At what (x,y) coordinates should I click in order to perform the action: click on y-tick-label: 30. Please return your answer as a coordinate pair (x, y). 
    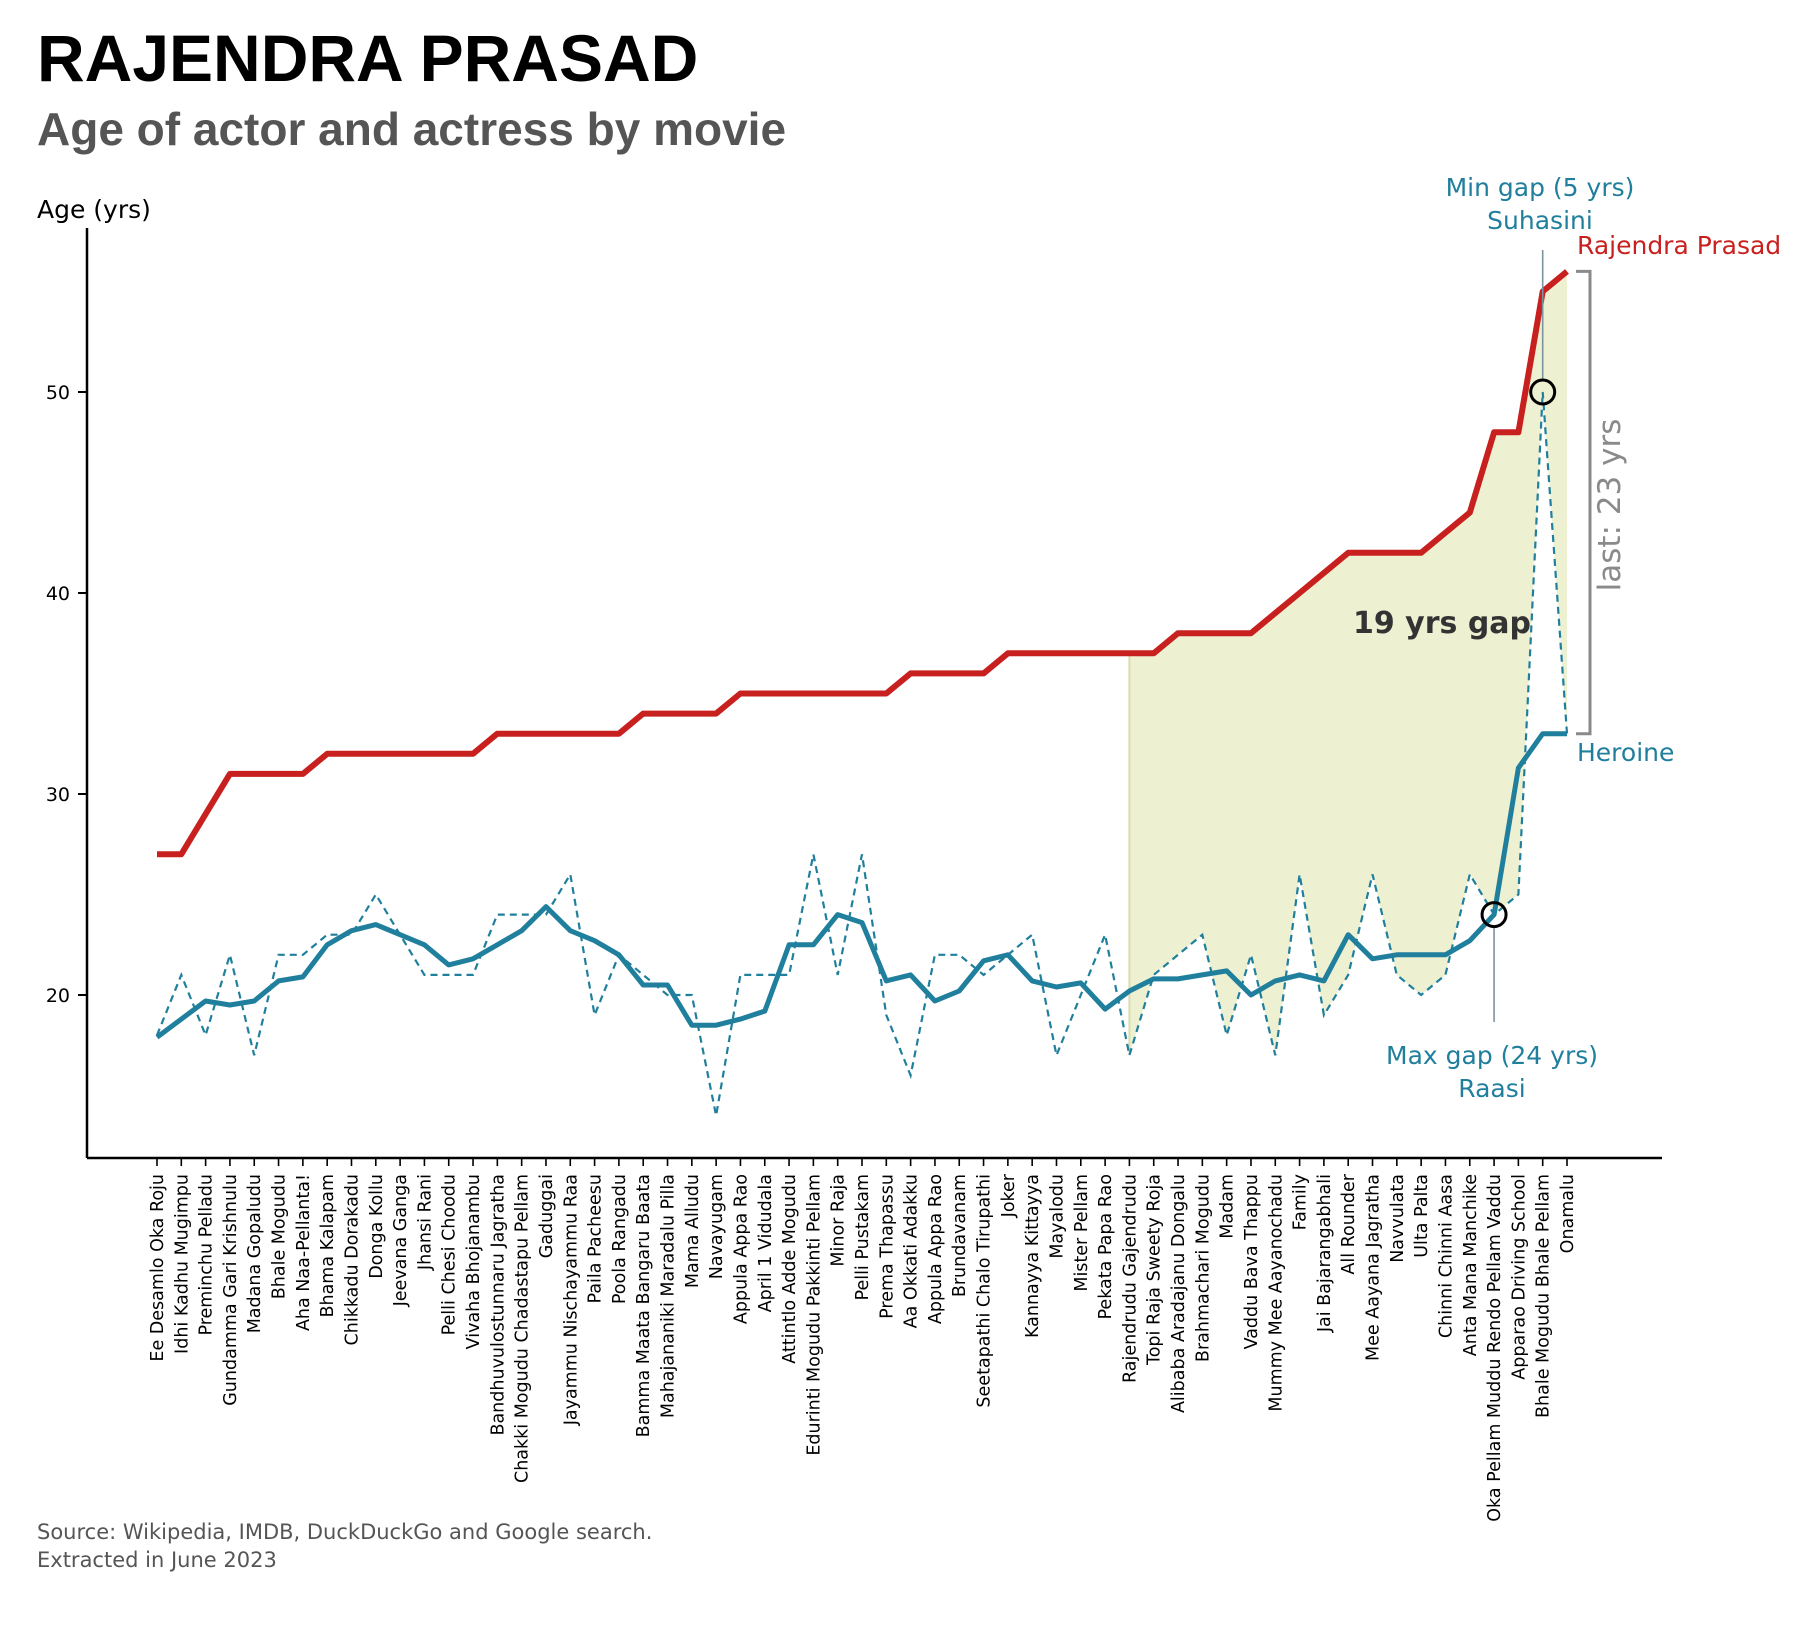
    Looking at the image, I should click on (58, 795).